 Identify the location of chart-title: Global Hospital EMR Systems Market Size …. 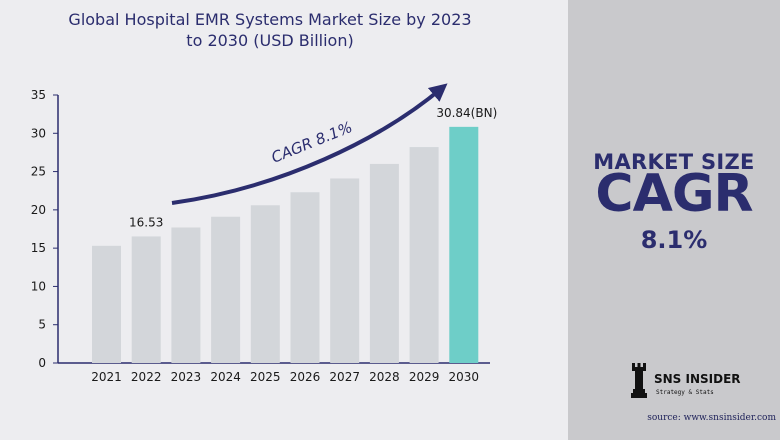
(270, 30).